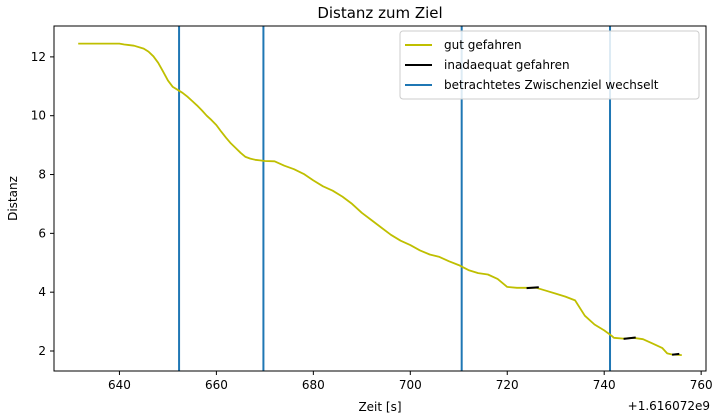 The width and height of the screenshot is (712, 414). What do you see at coordinates (701, 385) in the screenshot?
I see `x-tick-label: 760` at bounding box center [701, 385].